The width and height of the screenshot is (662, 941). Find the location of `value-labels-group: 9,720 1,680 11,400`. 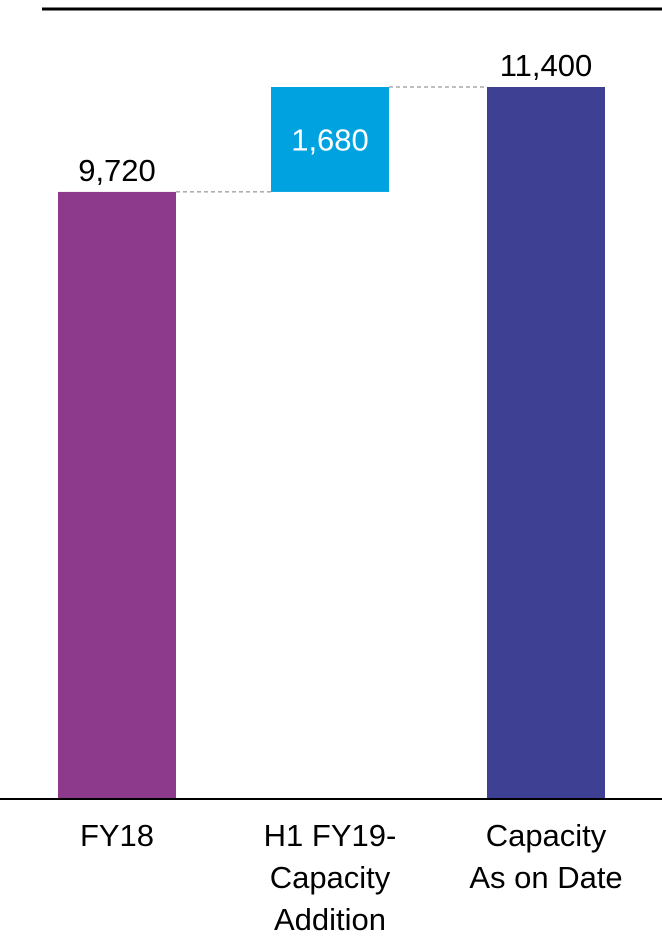

value-labels-group: 9,720 1,680 11,400 is located at coordinates (335, 118).